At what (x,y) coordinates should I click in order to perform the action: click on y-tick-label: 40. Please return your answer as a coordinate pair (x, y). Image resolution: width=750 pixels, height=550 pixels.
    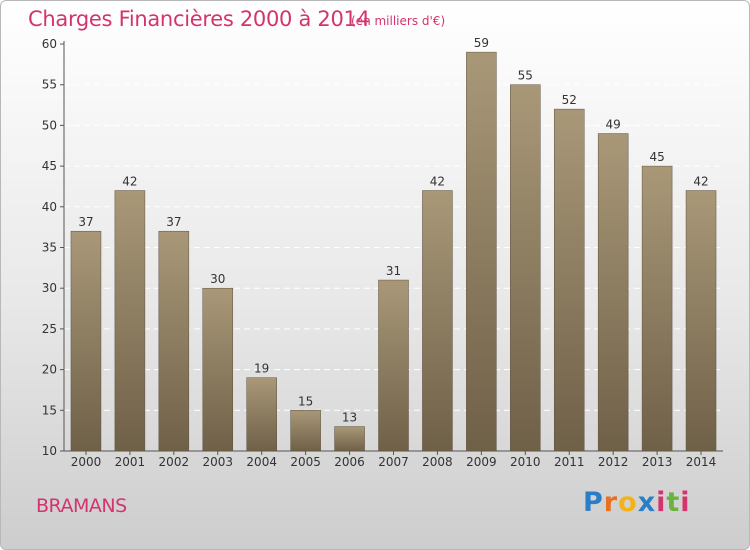
    Looking at the image, I should click on (49, 207).